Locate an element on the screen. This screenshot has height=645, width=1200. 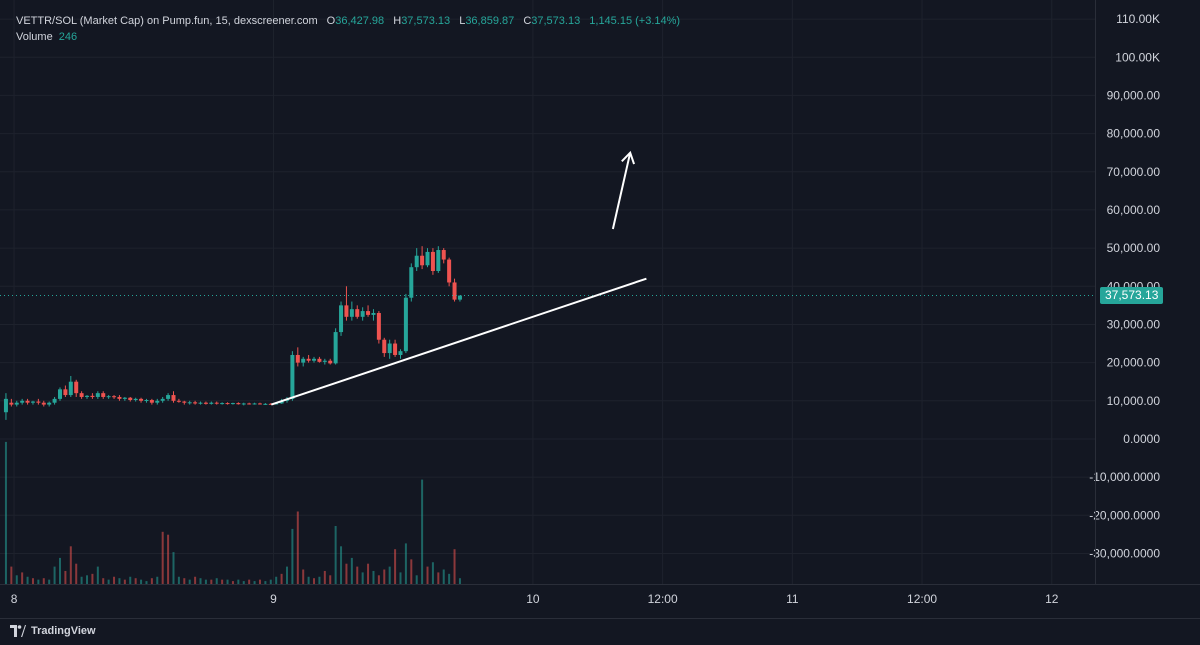
time-tick-label: 12 is located at coordinates (1052, 599).